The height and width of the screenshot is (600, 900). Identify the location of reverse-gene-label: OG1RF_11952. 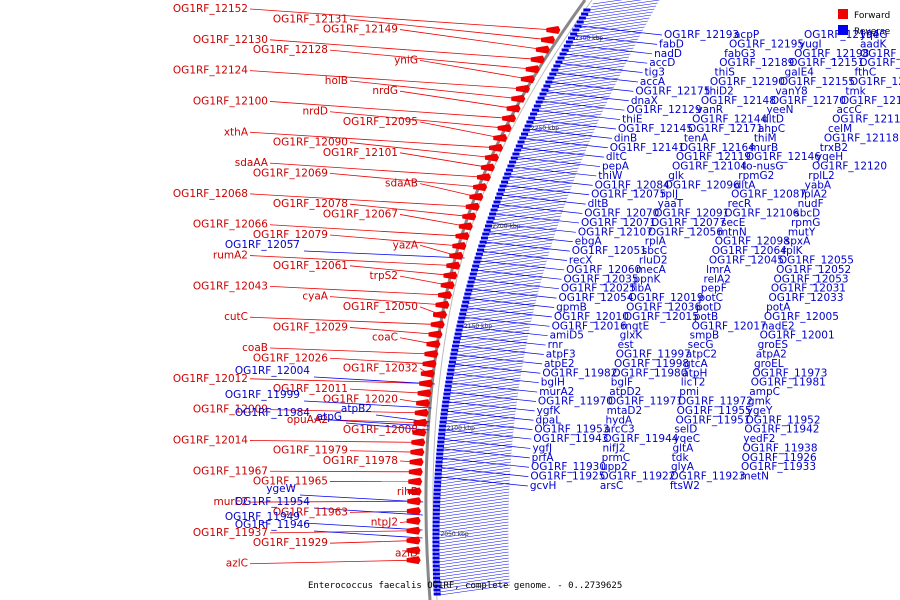
(782, 420).